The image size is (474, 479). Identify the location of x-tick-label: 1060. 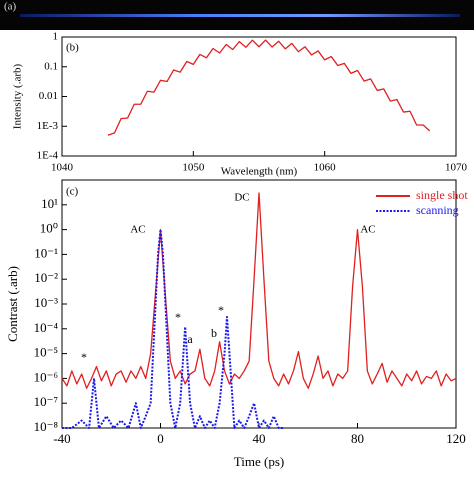
(325, 168).